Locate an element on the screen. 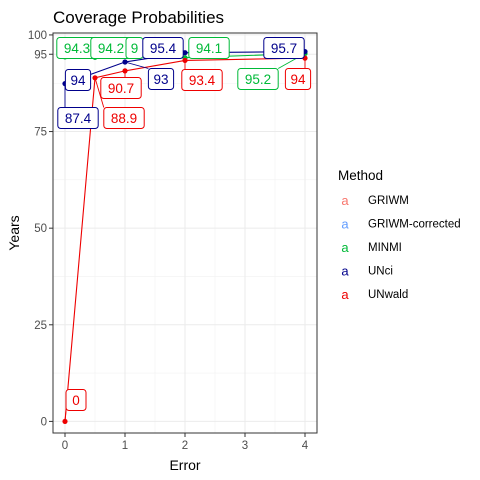  data-label: 0 is located at coordinates (76, 400).